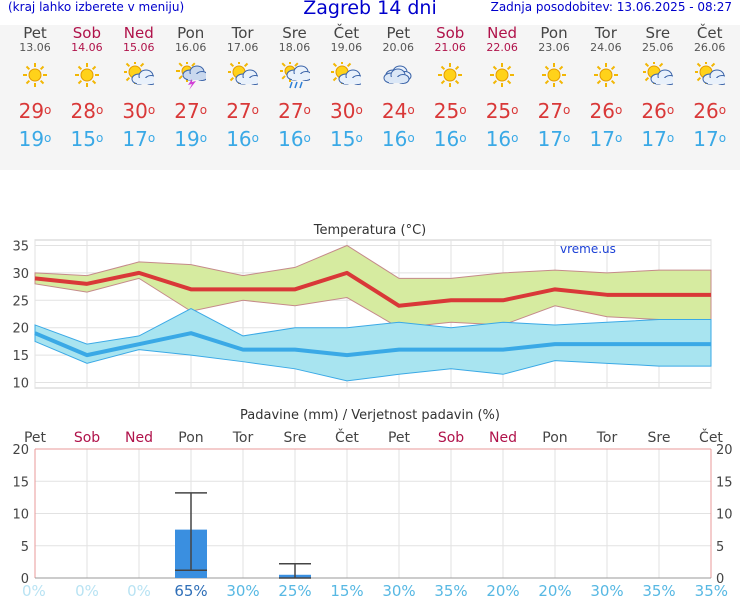 The width and height of the screenshot is (740, 600). What do you see at coordinates (342, 139) in the screenshot?
I see `min-temp-value: 15` at bounding box center [342, 139].